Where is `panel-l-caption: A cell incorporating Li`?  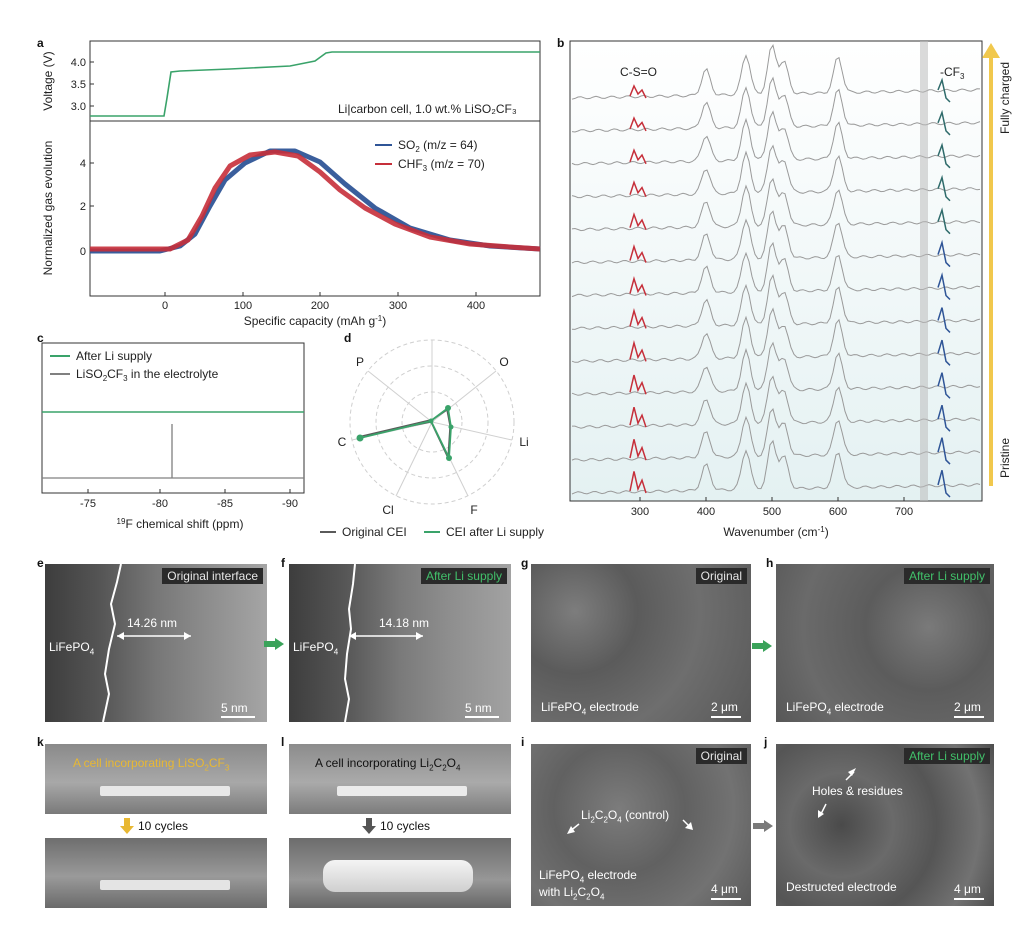 panel-l-caption: A cell incorporating Li is located at coordinates (372, 763).